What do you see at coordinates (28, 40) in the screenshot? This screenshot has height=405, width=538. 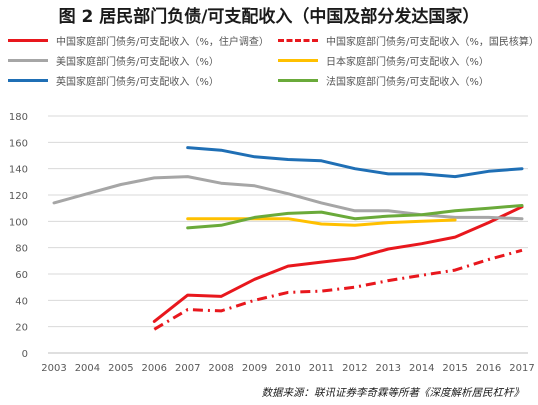 I see `legend-swatch-china-household` at bounding box center [28, 40].